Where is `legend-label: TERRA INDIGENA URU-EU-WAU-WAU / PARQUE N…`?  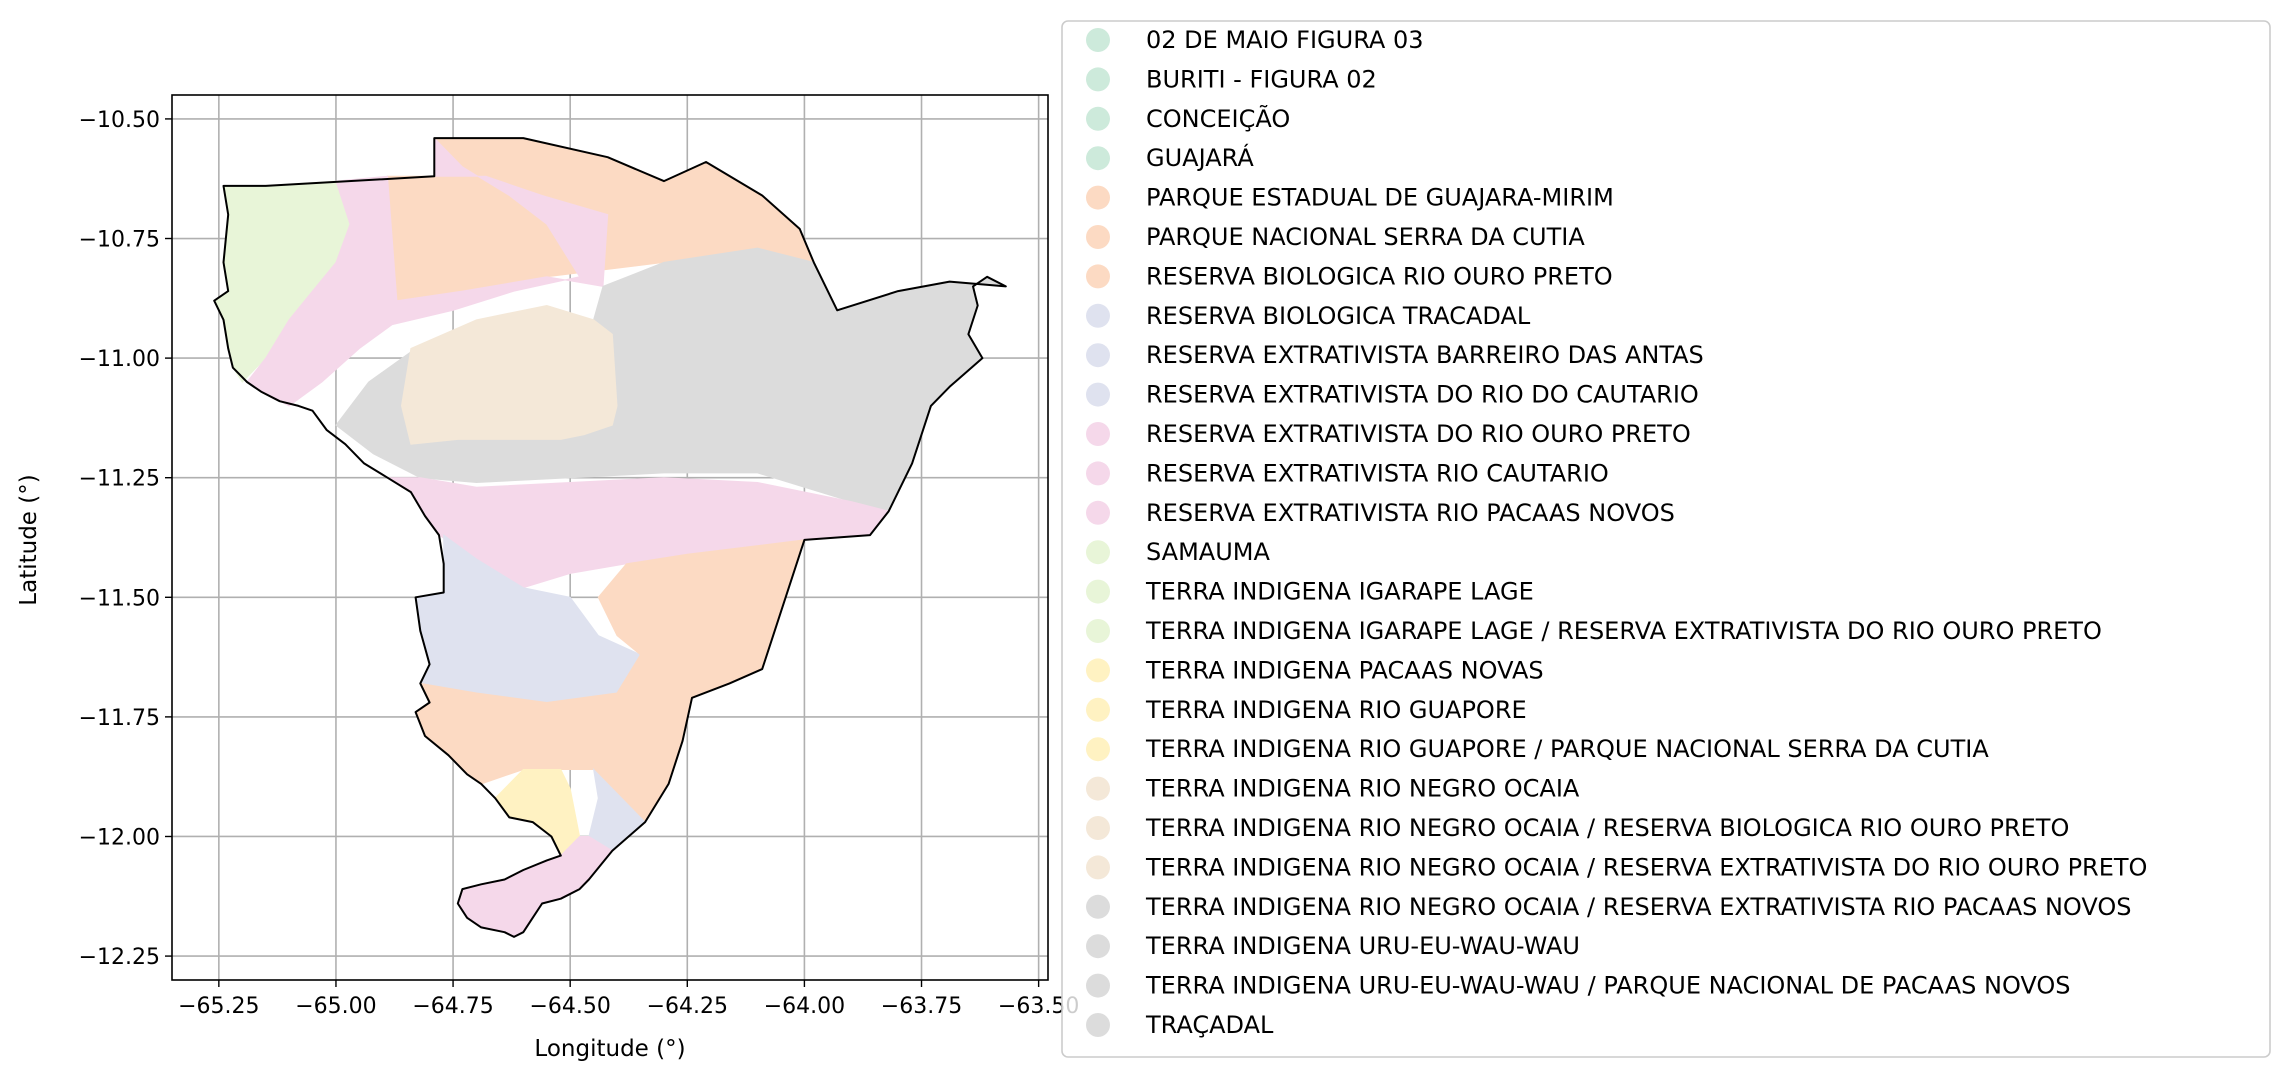
legend-label: TERRA INDIGENA URU-EU-WAU-WAU / PARQUE N… is located at coordinates (1608, 986).